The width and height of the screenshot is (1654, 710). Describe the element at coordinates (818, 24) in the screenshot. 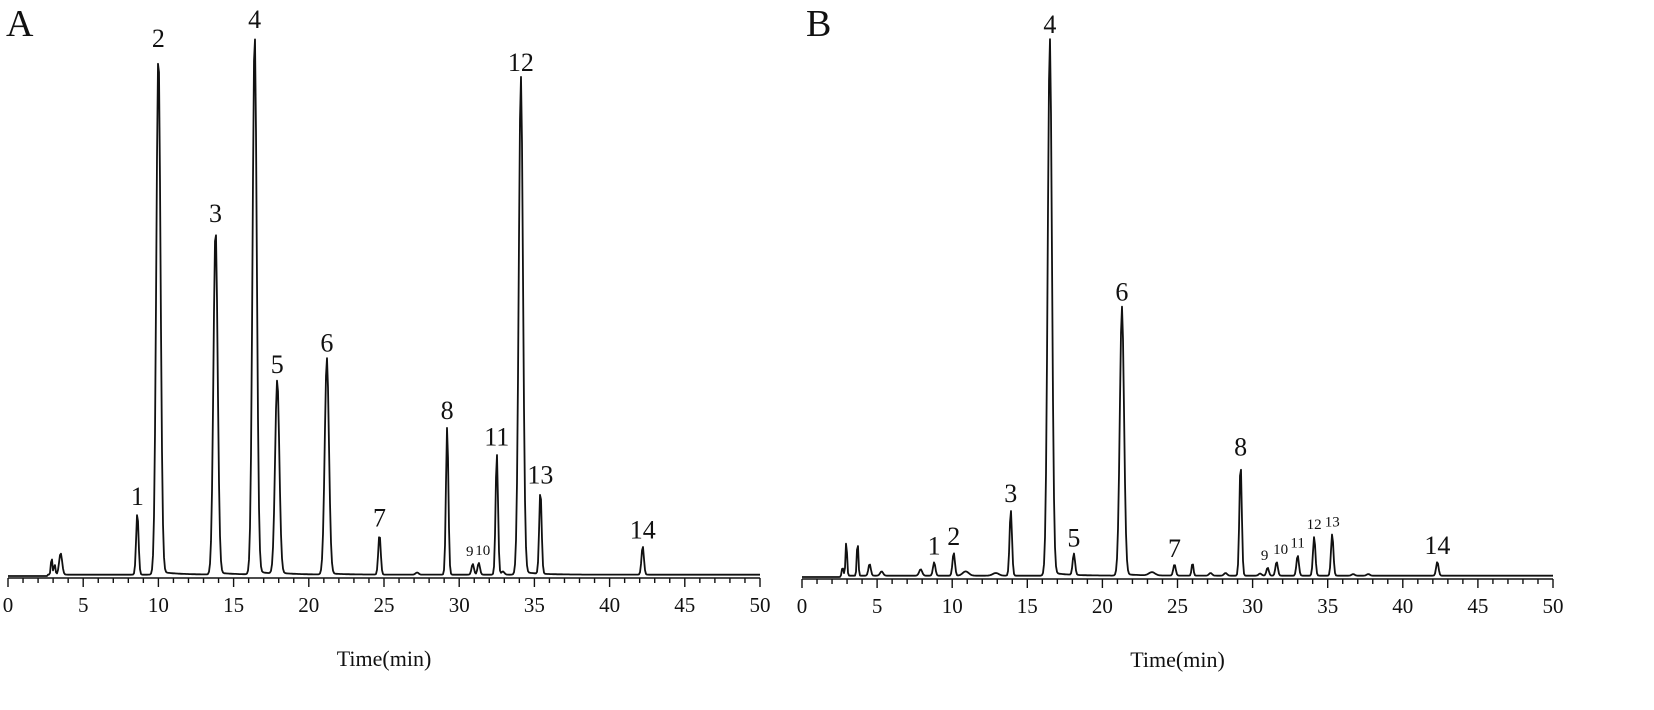

I see `panel-label: B` at that location.